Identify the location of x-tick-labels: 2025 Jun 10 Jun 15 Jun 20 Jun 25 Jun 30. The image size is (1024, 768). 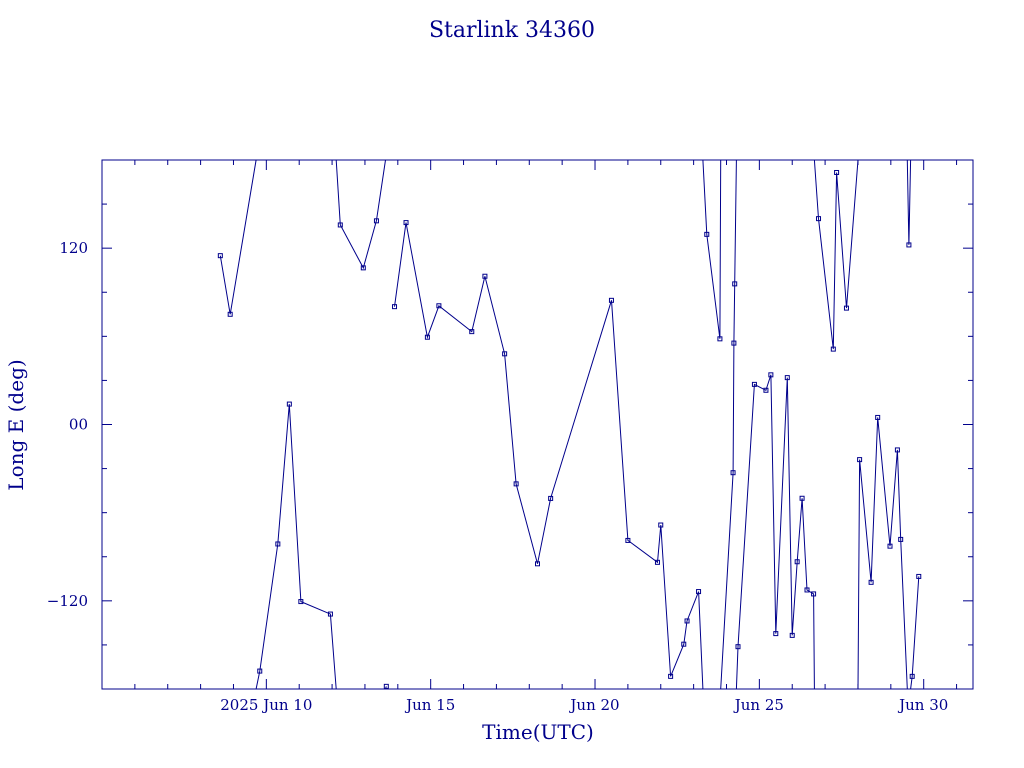
(584, 705).